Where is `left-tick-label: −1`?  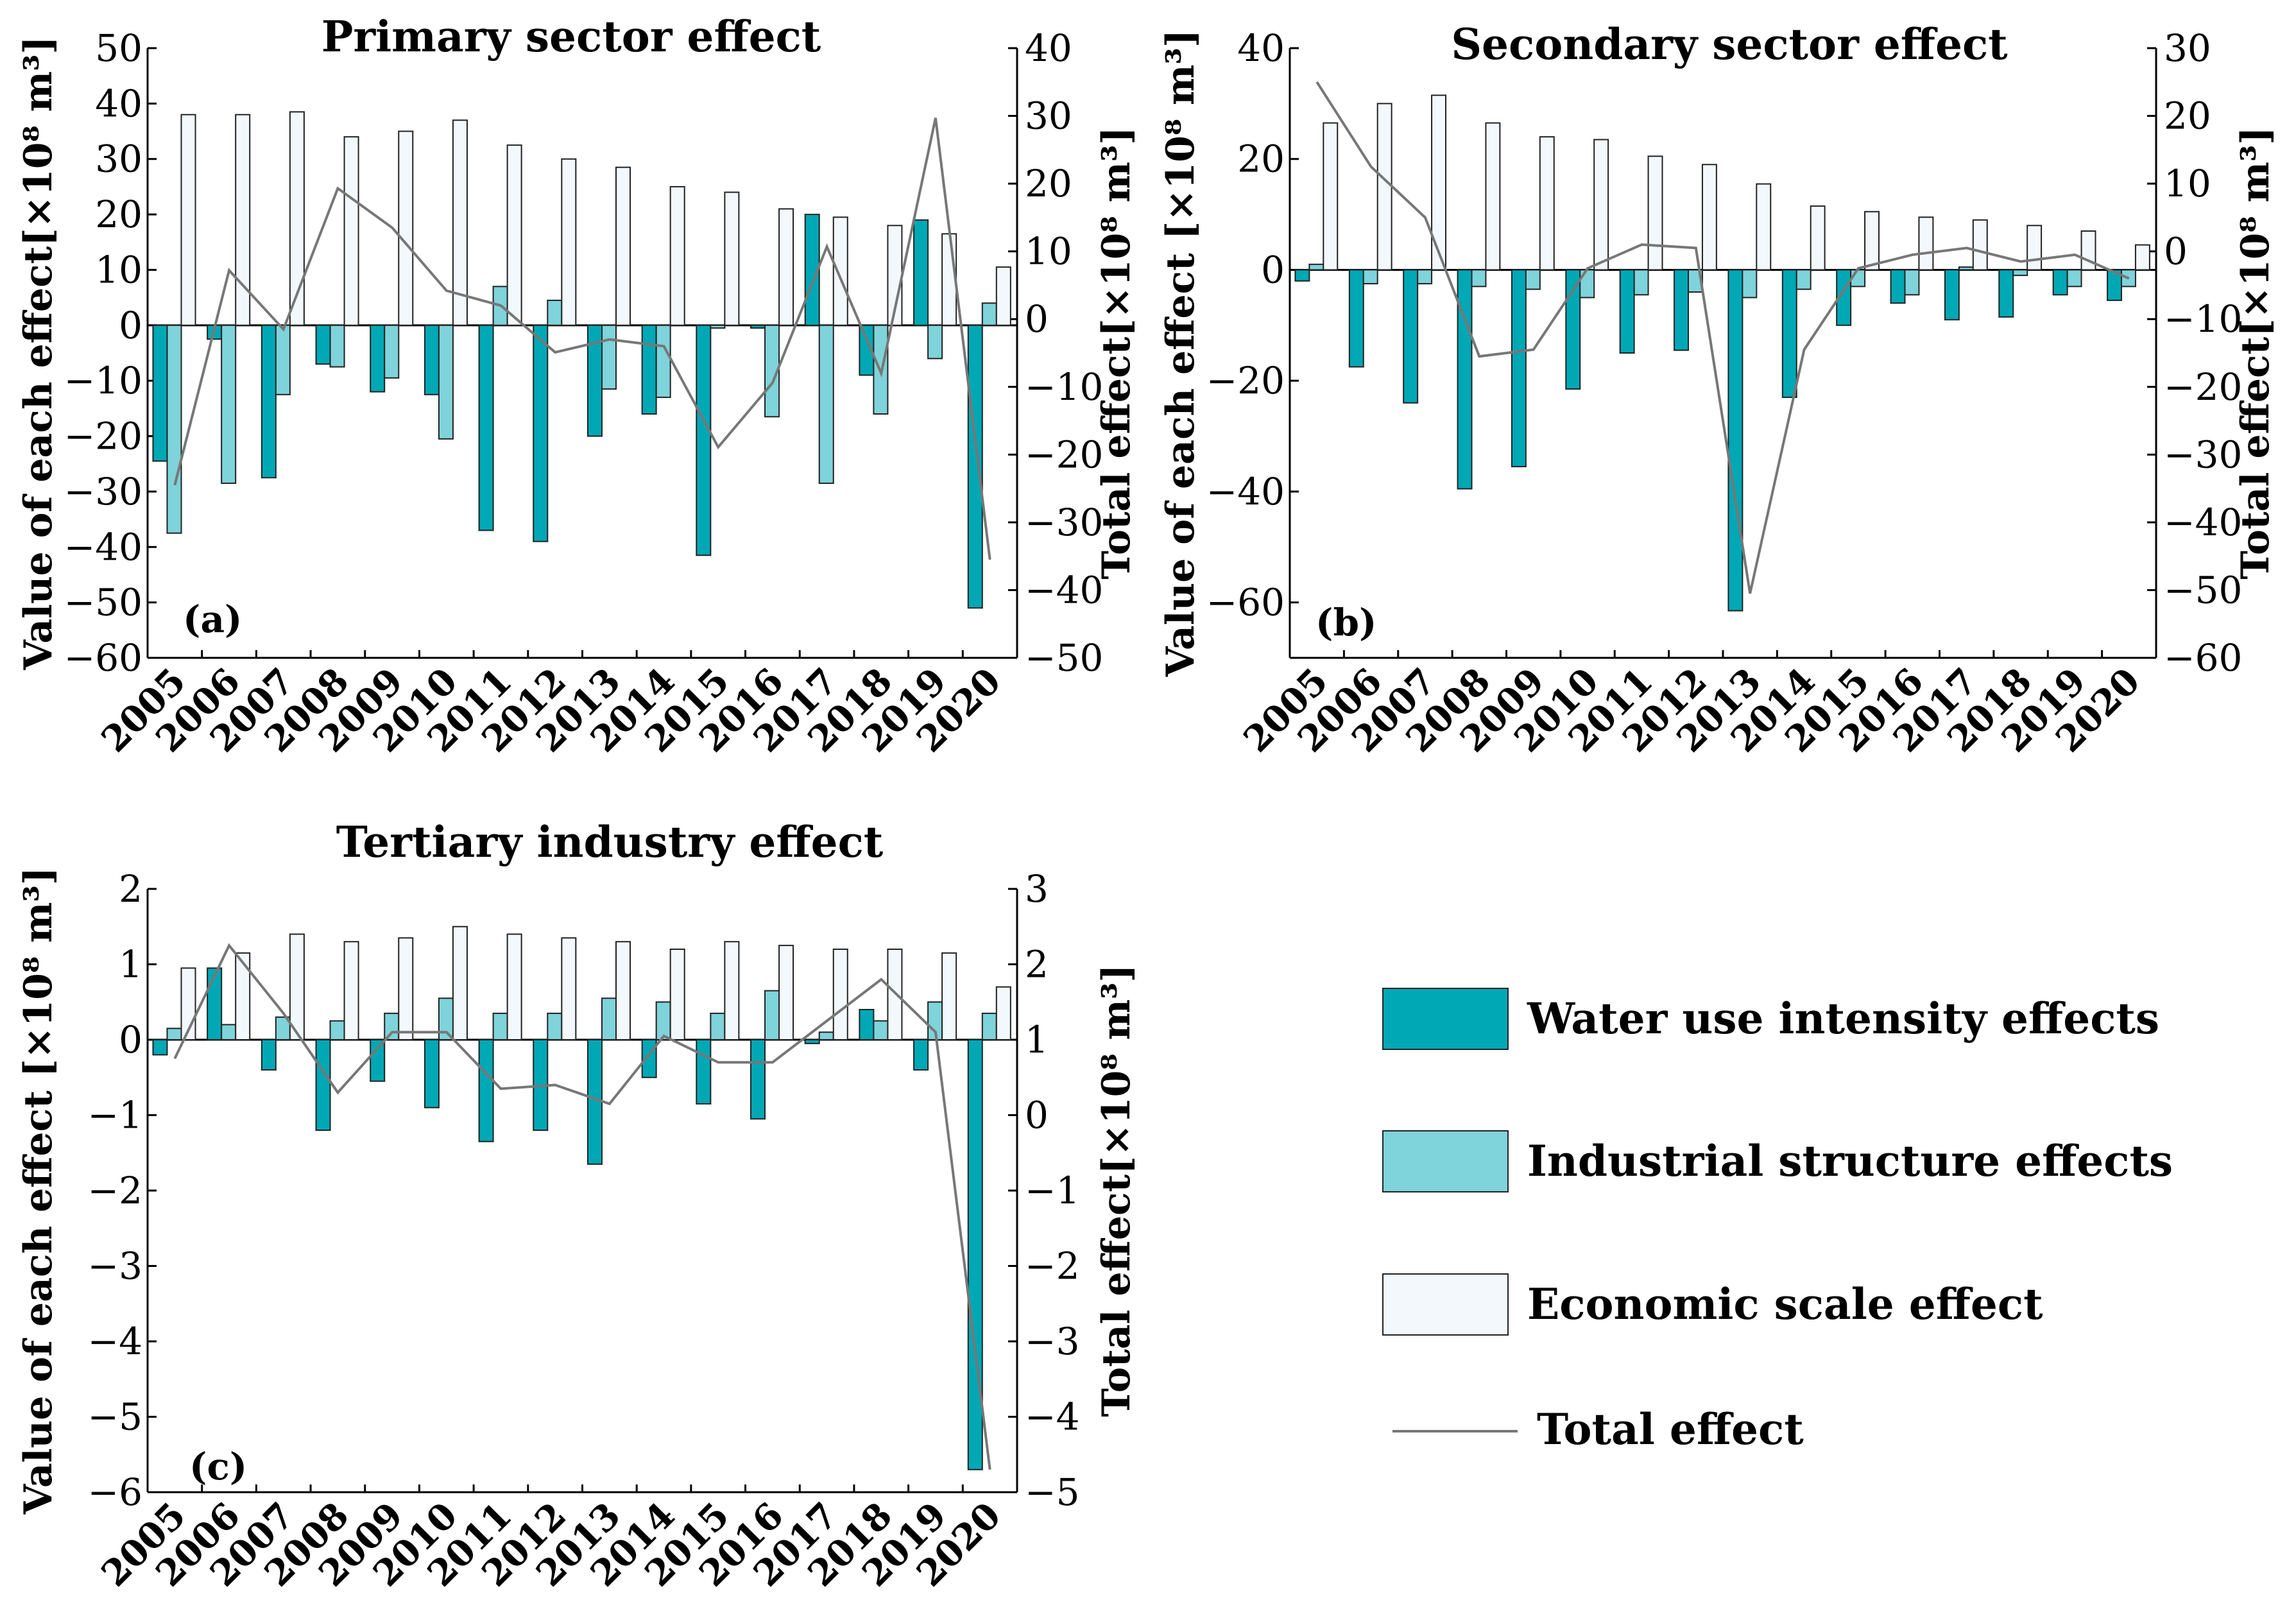 left-tick-label: −1 is located at coordinates (115, 1115).